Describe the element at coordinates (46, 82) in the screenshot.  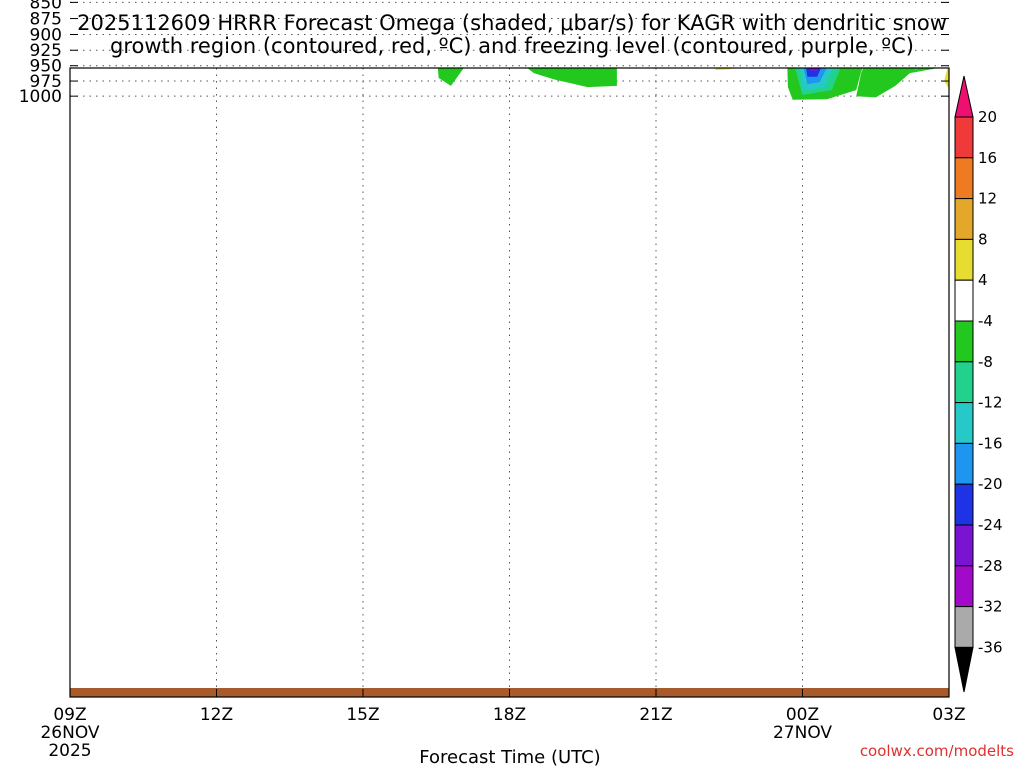
I see `y-tick-label: 975` at that location.